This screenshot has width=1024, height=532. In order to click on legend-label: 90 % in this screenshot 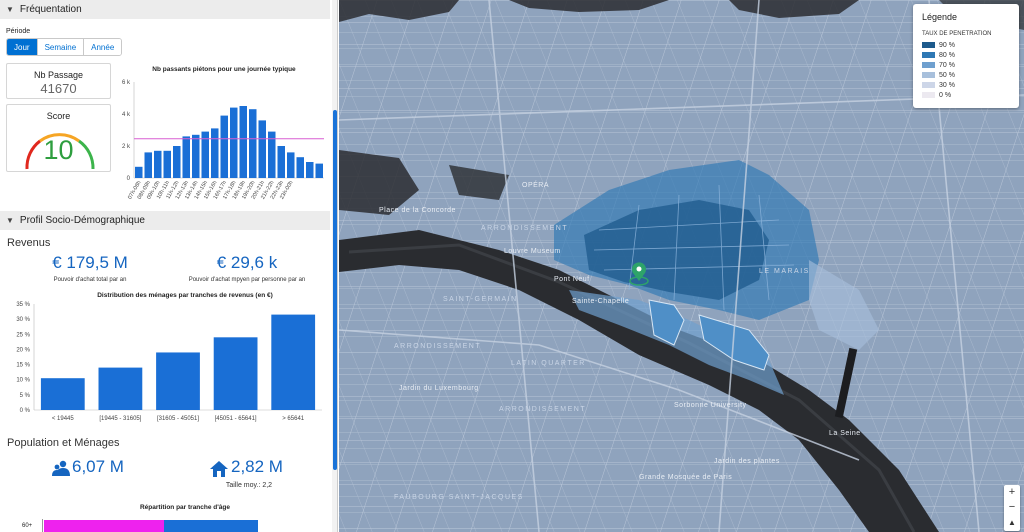, I will do `click(947, 45)`.